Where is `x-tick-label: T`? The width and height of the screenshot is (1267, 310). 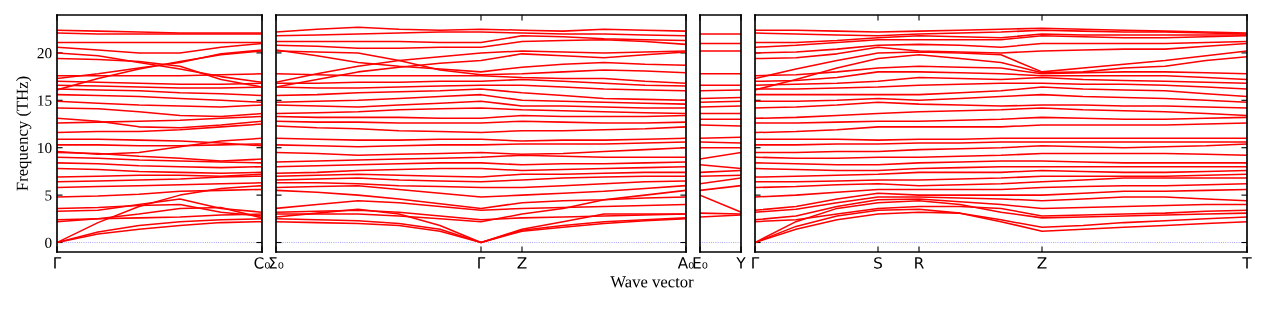
x-tick-label: T is located at coordinates (1247, 263).